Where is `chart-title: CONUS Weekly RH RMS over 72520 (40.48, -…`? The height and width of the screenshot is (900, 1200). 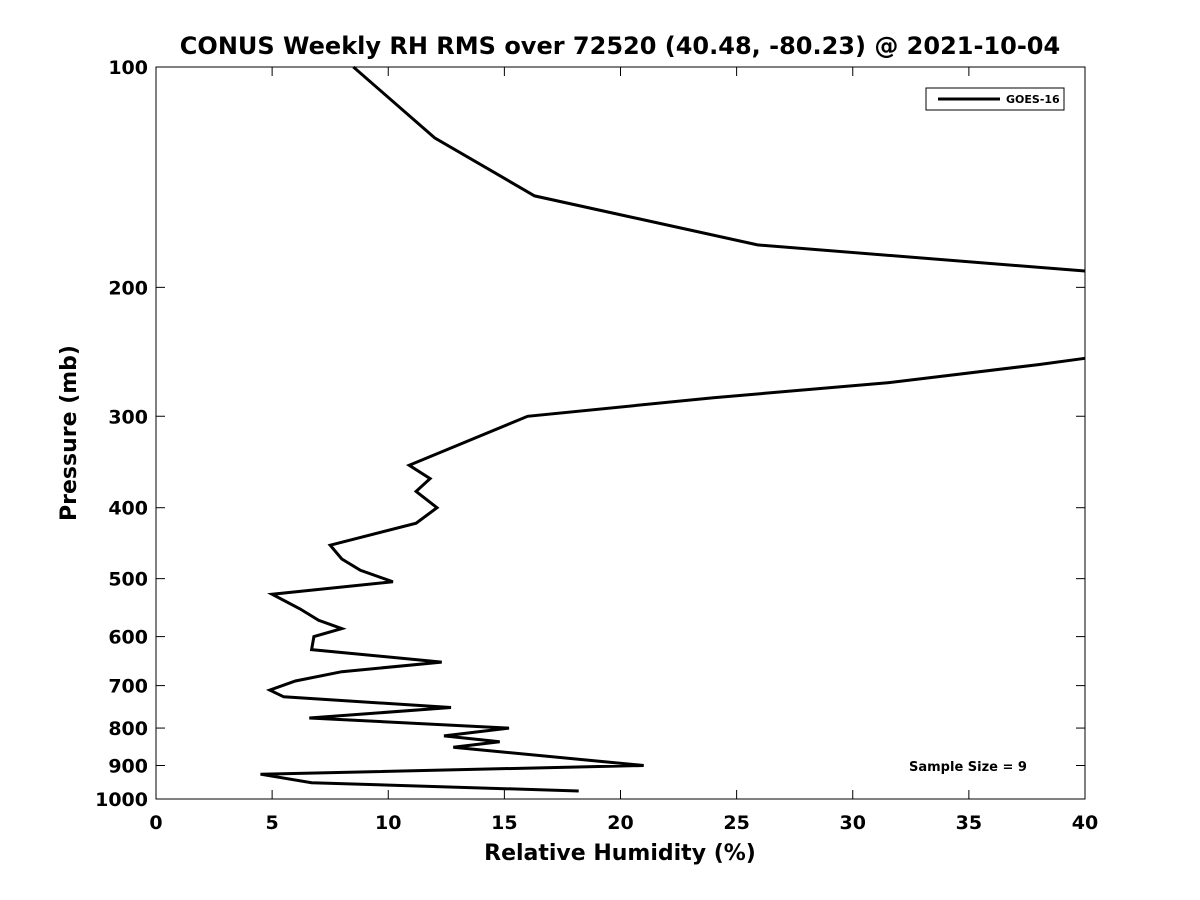
chart-title: CONUS Weekly RH RMS over 72520 (40.48, -… is located at coordinates (620, 46).